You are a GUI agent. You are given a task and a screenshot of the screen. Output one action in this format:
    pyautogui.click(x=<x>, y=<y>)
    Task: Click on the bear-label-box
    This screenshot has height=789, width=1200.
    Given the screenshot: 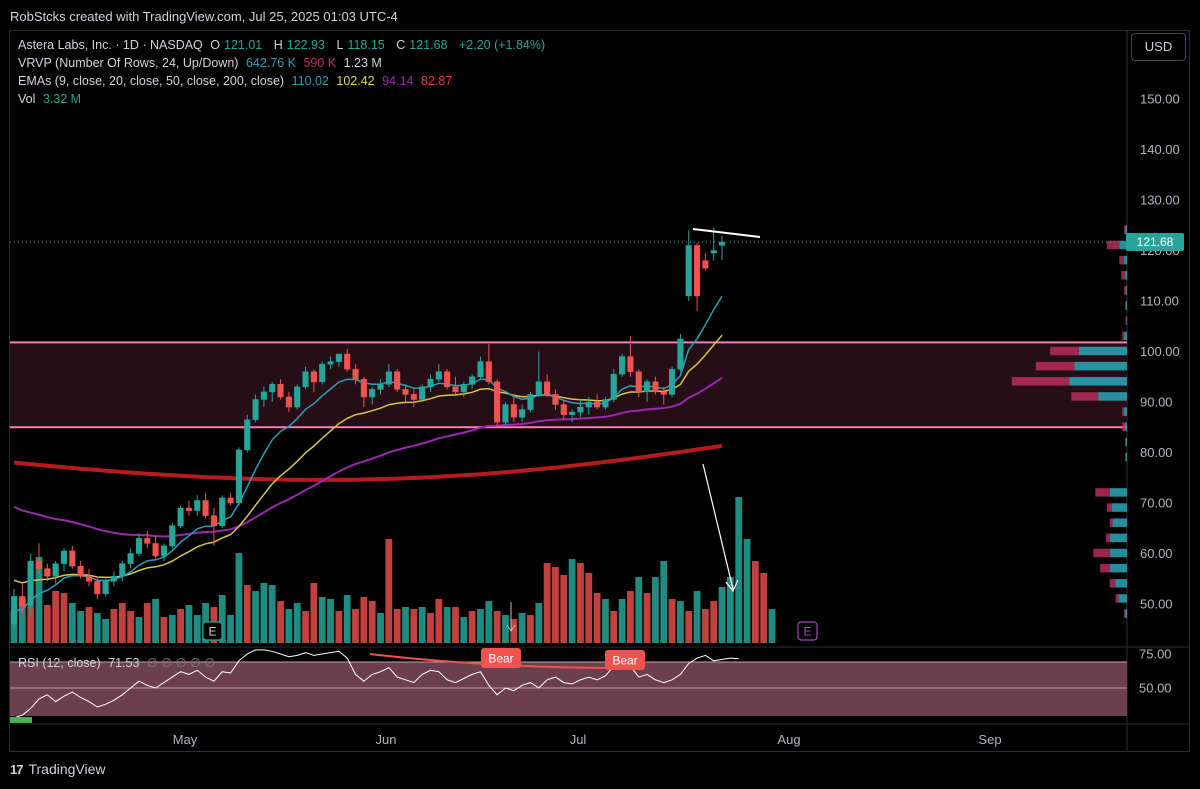 What is the action you would take?
    pyautogui.click(x=501, y=658)
    